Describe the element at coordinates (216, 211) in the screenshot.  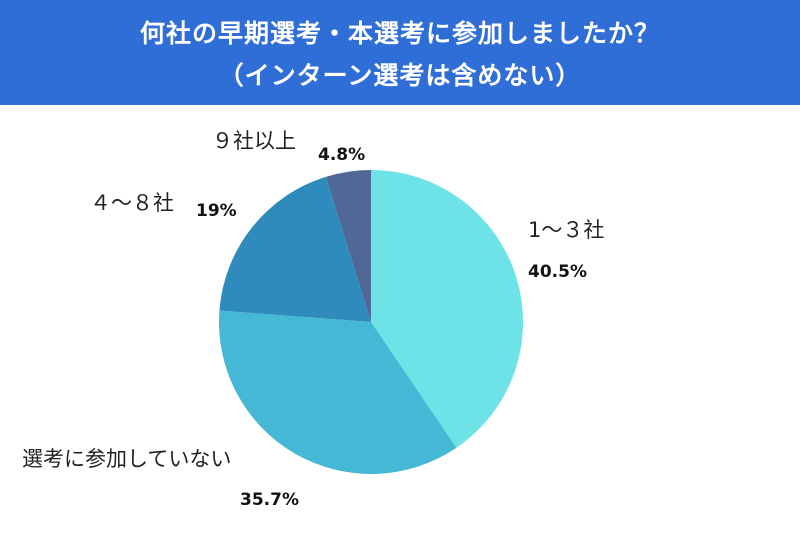
I see `value-label-4-8: 19%` at that location.